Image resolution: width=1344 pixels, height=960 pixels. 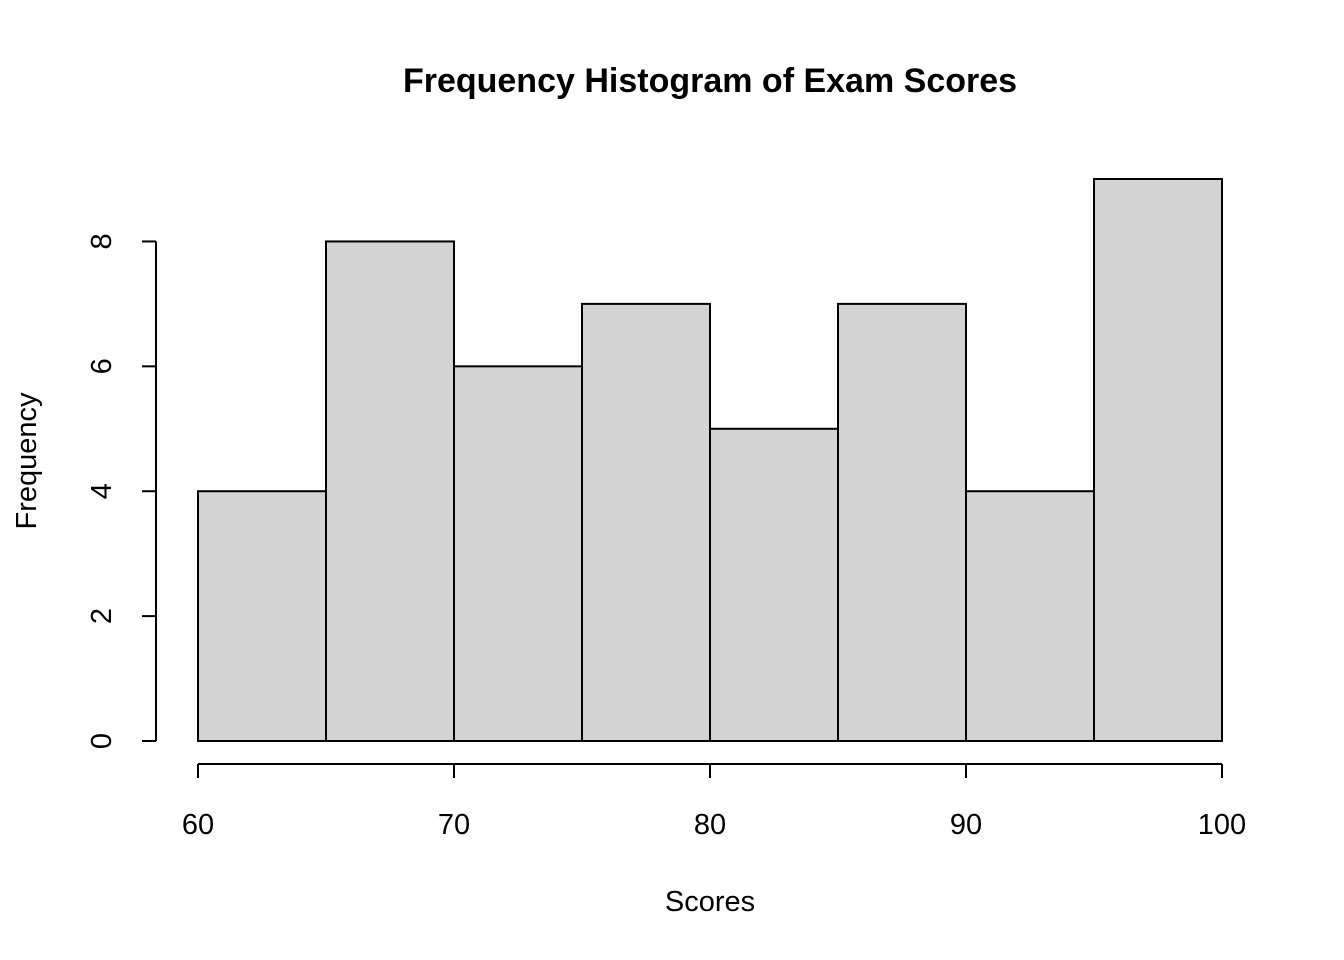 What do you see at coordinates (710, 825) in the screenshot?
I see `x-tick-label: 80` at bounding box center [710, 825].